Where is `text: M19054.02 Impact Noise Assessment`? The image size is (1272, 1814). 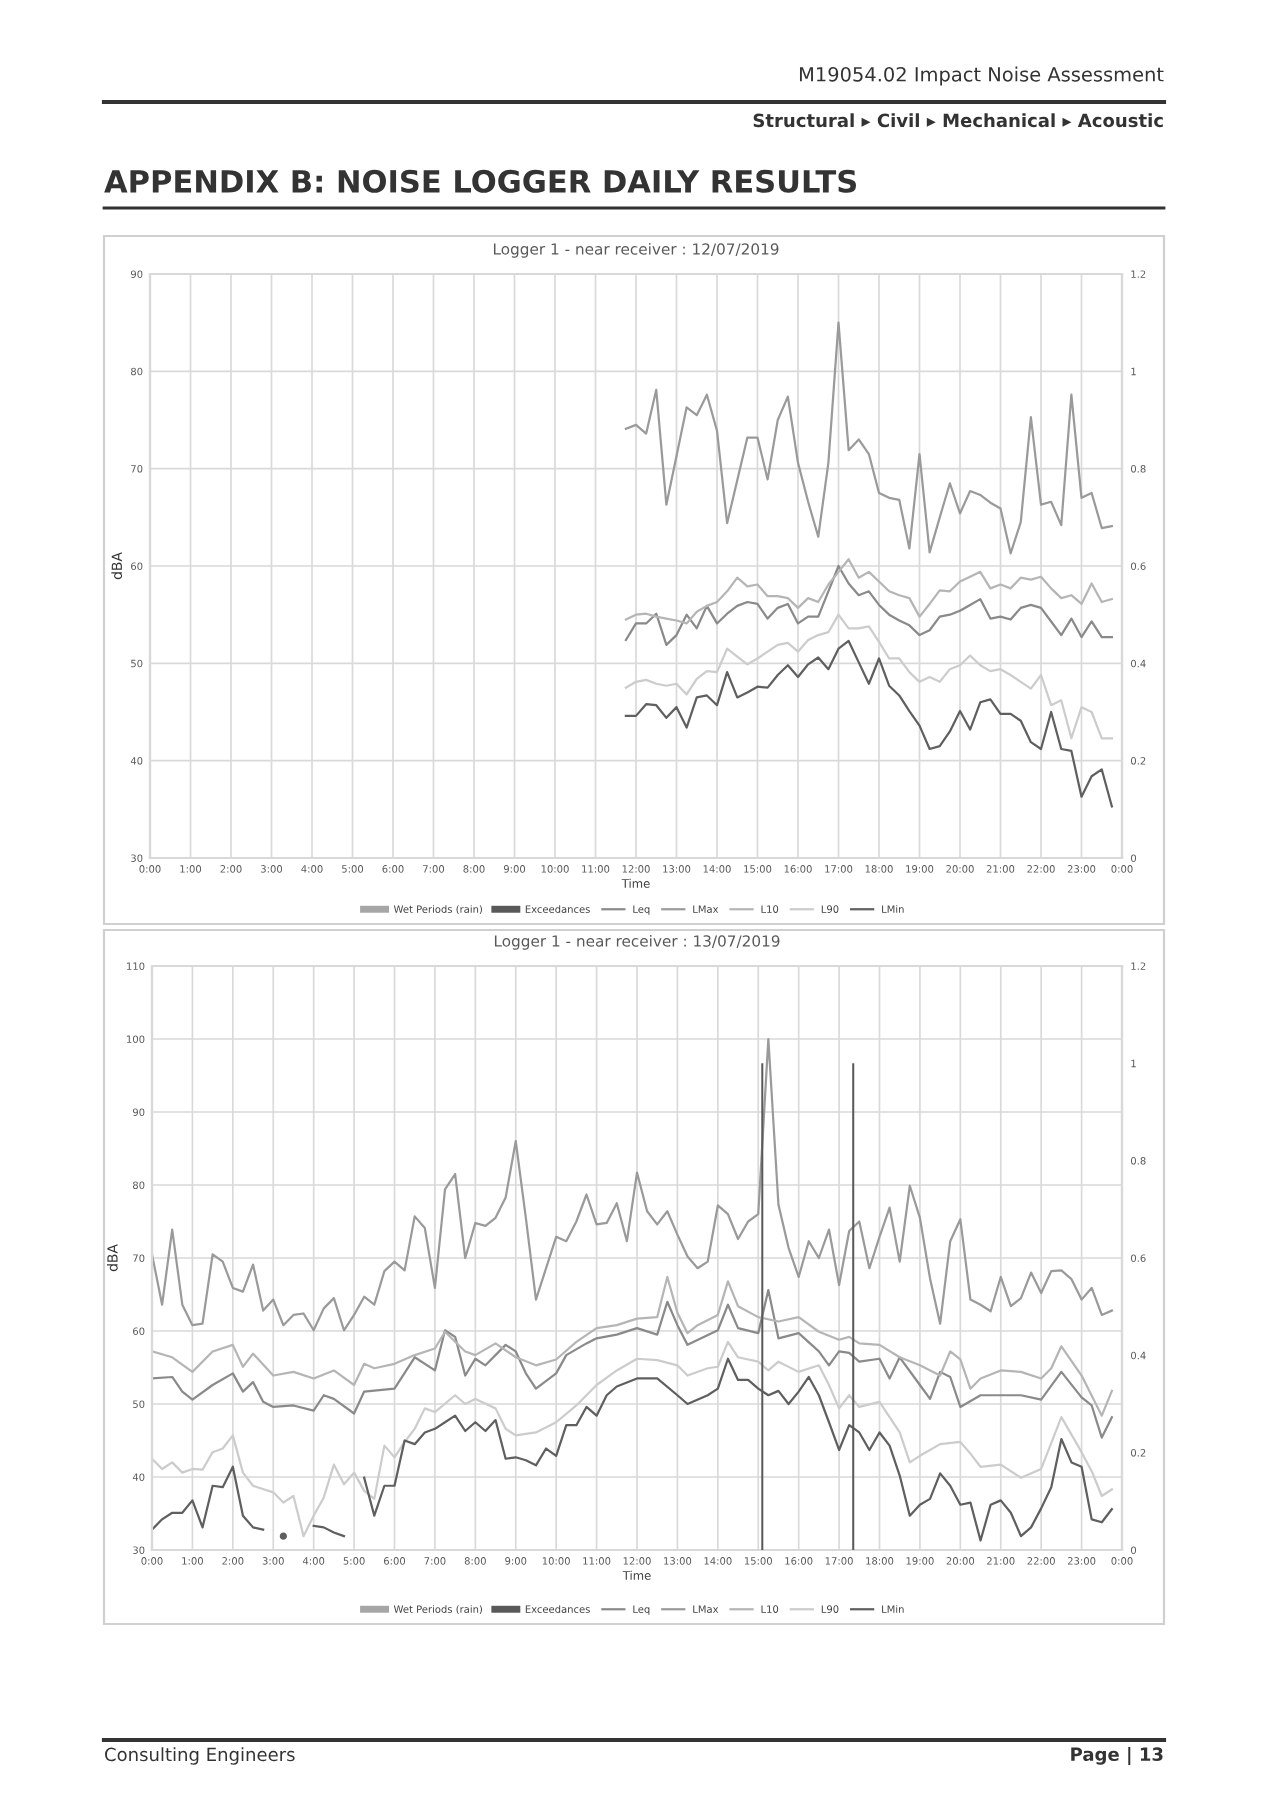
text: M19054.02 Impact Noise Assessment is located at coordinates (981, 76).